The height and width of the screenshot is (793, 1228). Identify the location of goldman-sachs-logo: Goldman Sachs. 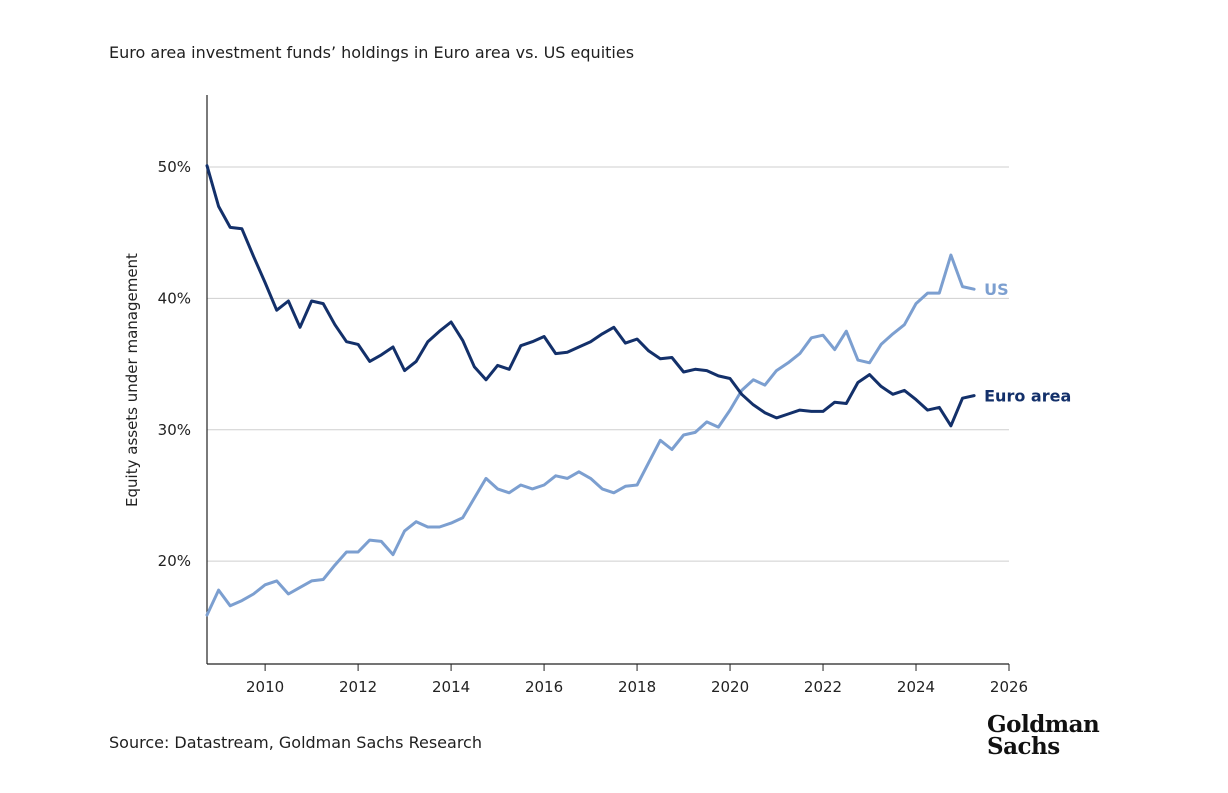
(1043, 735).